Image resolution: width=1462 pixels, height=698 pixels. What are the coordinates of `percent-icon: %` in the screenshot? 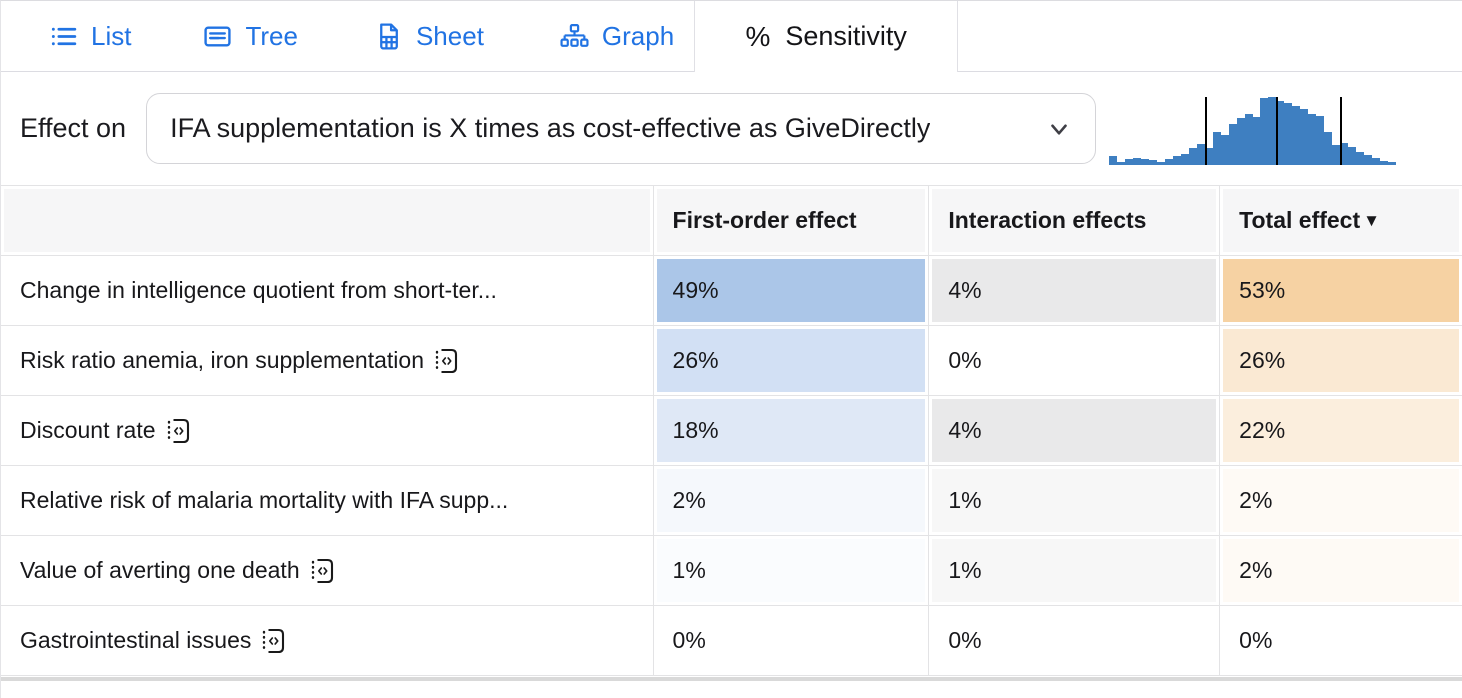 It's located at (758, 36).